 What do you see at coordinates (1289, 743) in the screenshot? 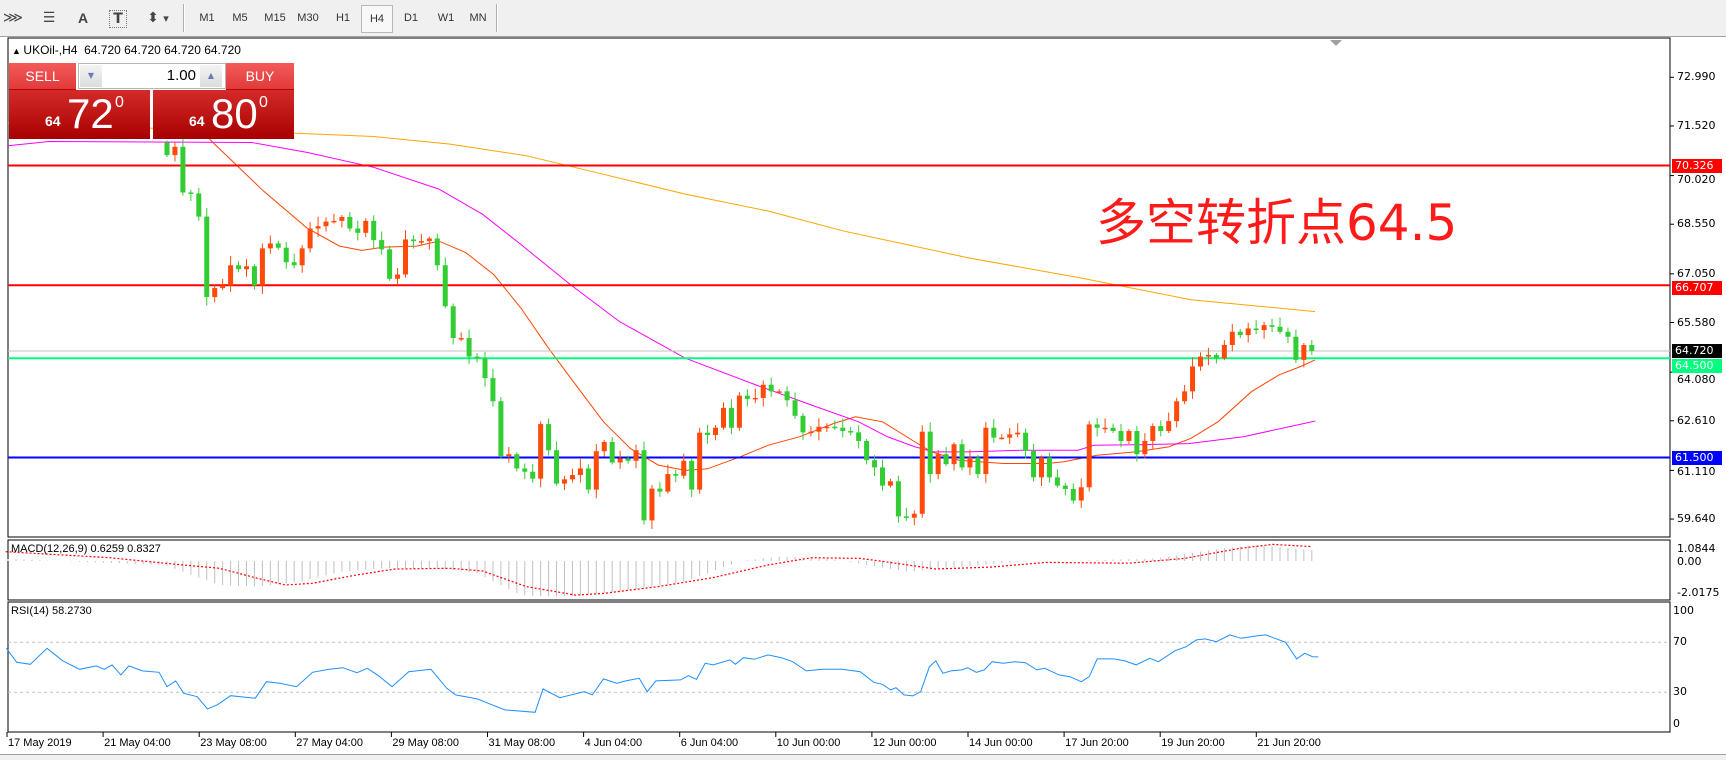
I see `time-axis-label: 21 Jun 20:00` at bounding box center [1289, 743].